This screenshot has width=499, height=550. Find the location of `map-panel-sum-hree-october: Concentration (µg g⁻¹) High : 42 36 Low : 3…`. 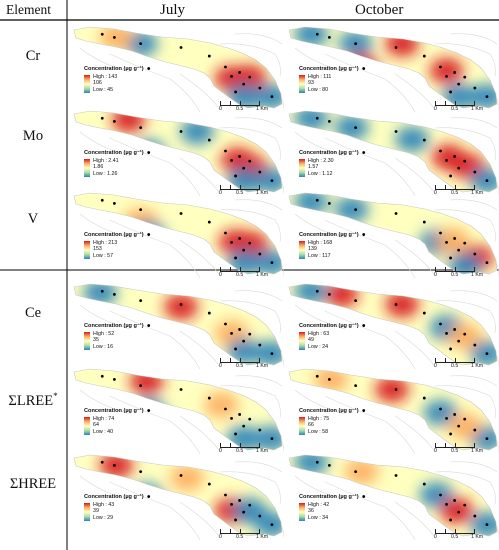

map-panel-sum-hree-october: Concentration (µg g⁻¹) High : 42 36 Low : 3… is located at coordinates (392, 496).